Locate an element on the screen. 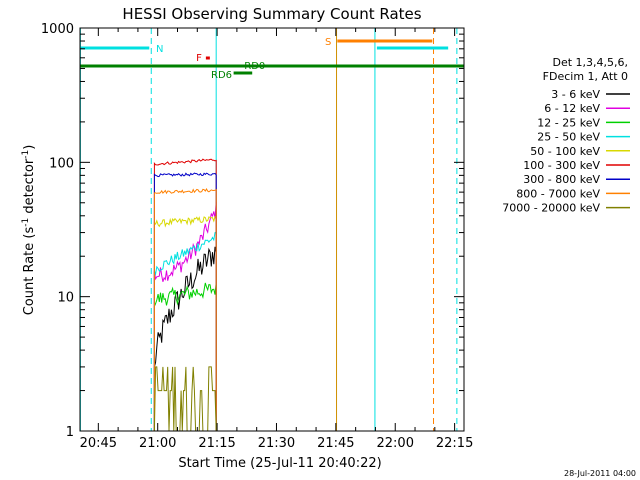 The width and height of the screenshot is (640, 480). y-tick-label: 1000 is located at coordinates (57, 29).